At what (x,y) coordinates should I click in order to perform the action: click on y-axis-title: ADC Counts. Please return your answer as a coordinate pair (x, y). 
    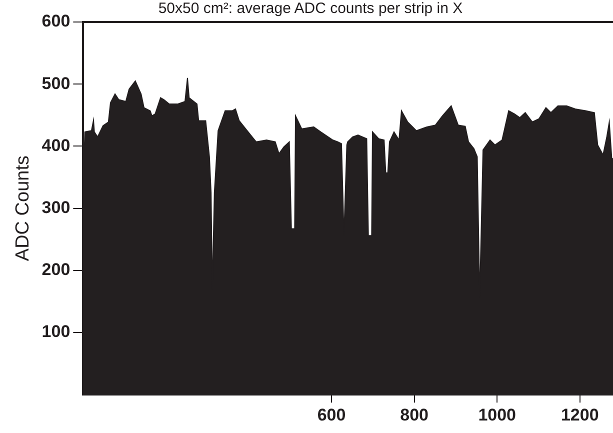
    Looking at the image, I should click on (23, 208).